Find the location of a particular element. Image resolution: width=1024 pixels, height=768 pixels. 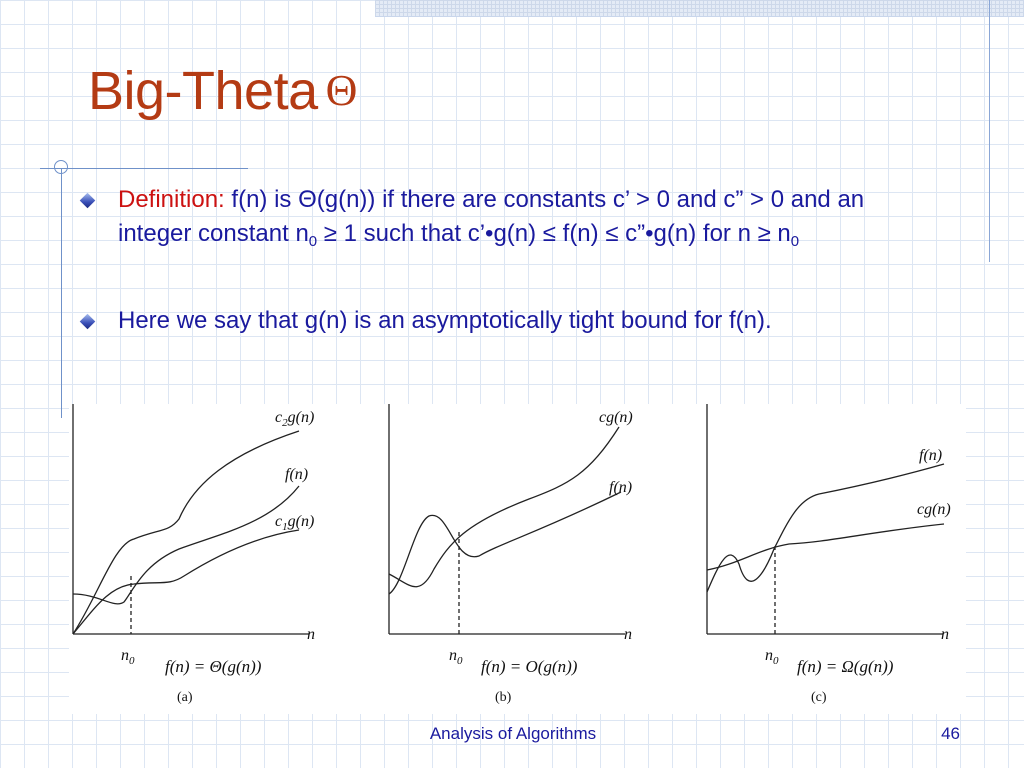

panel-a is located at coordinates (190, 519).